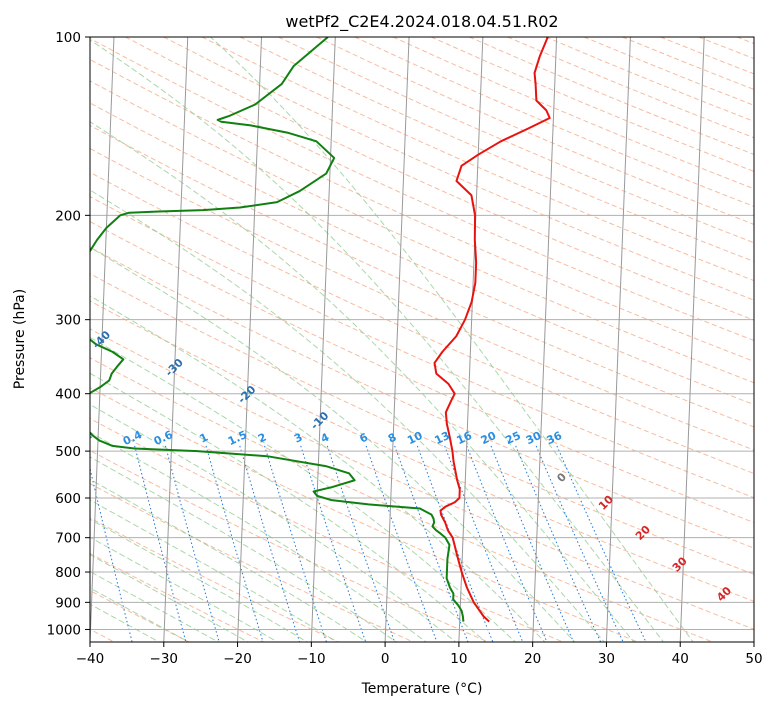  Describe the element at coordinates (82, 438) in the screenshot. I see `mixing-ratio-label: 0.2` at that location.